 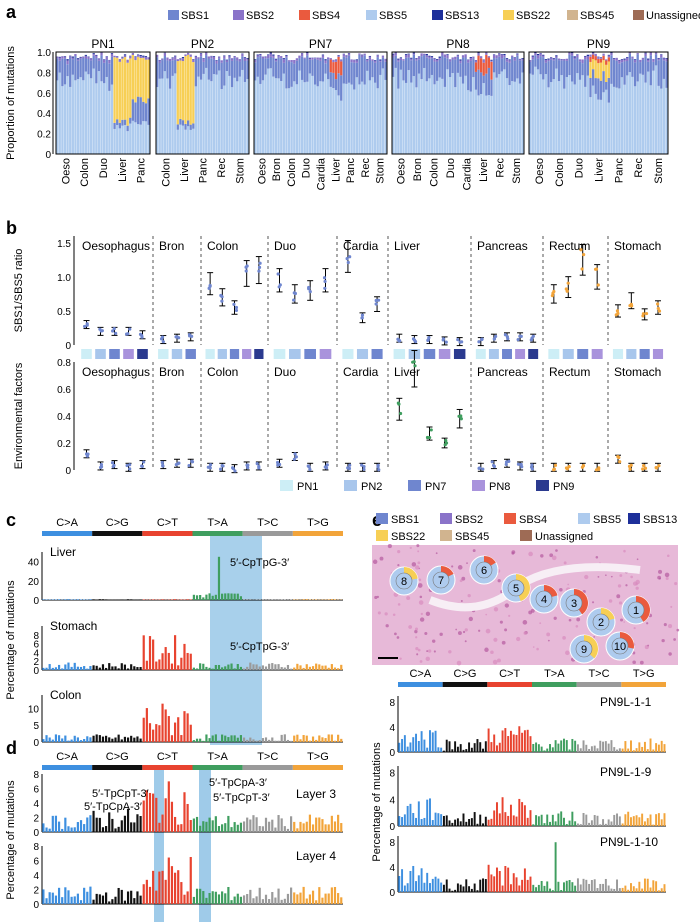 I want to click on legend-swatch-pn7, so click(x=414, y=485).